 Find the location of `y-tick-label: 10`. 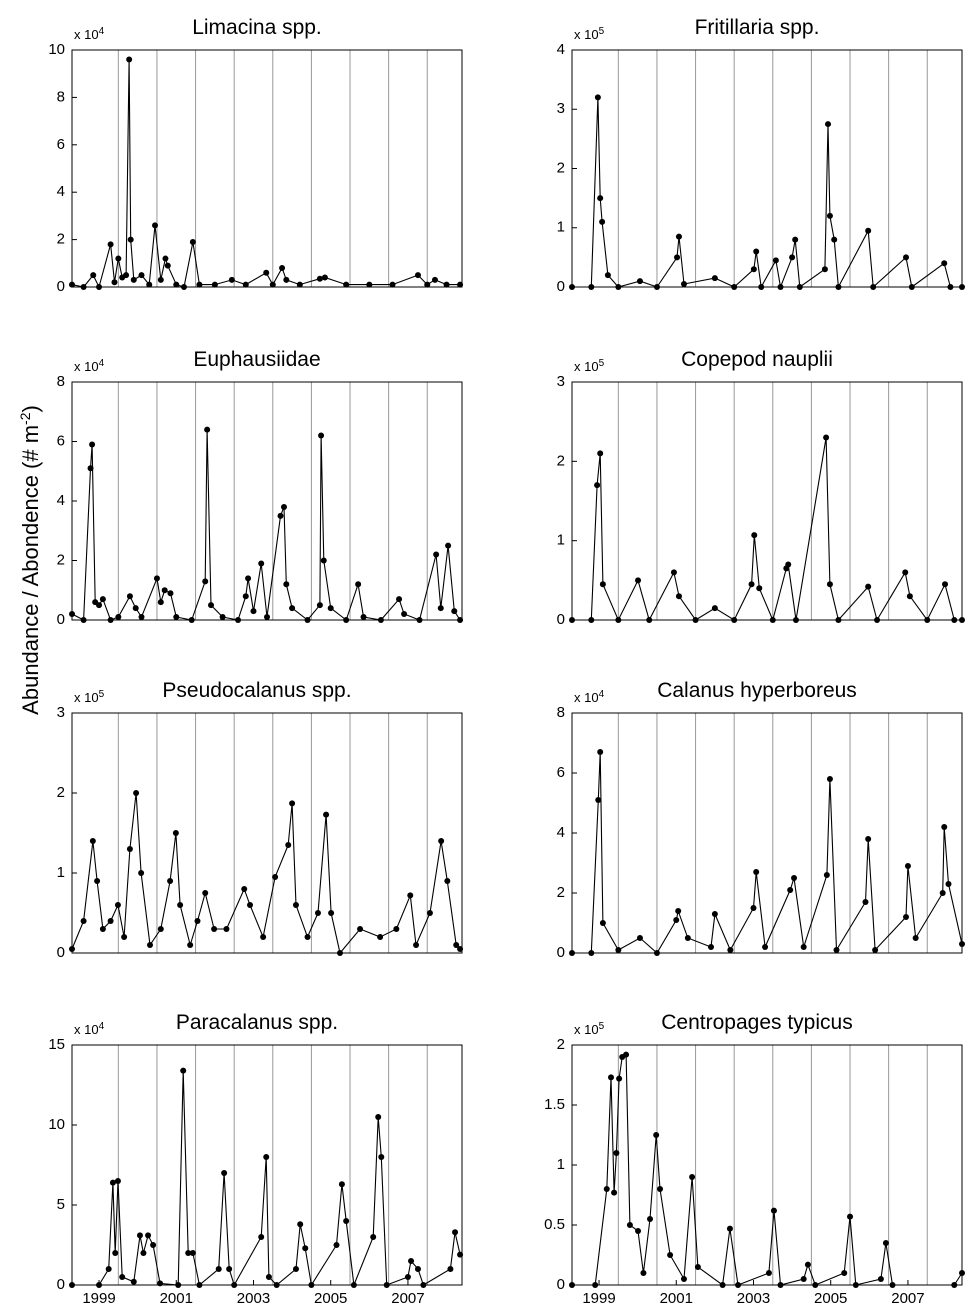

y-tick-label: 10 is located at coordinates (56, 49).